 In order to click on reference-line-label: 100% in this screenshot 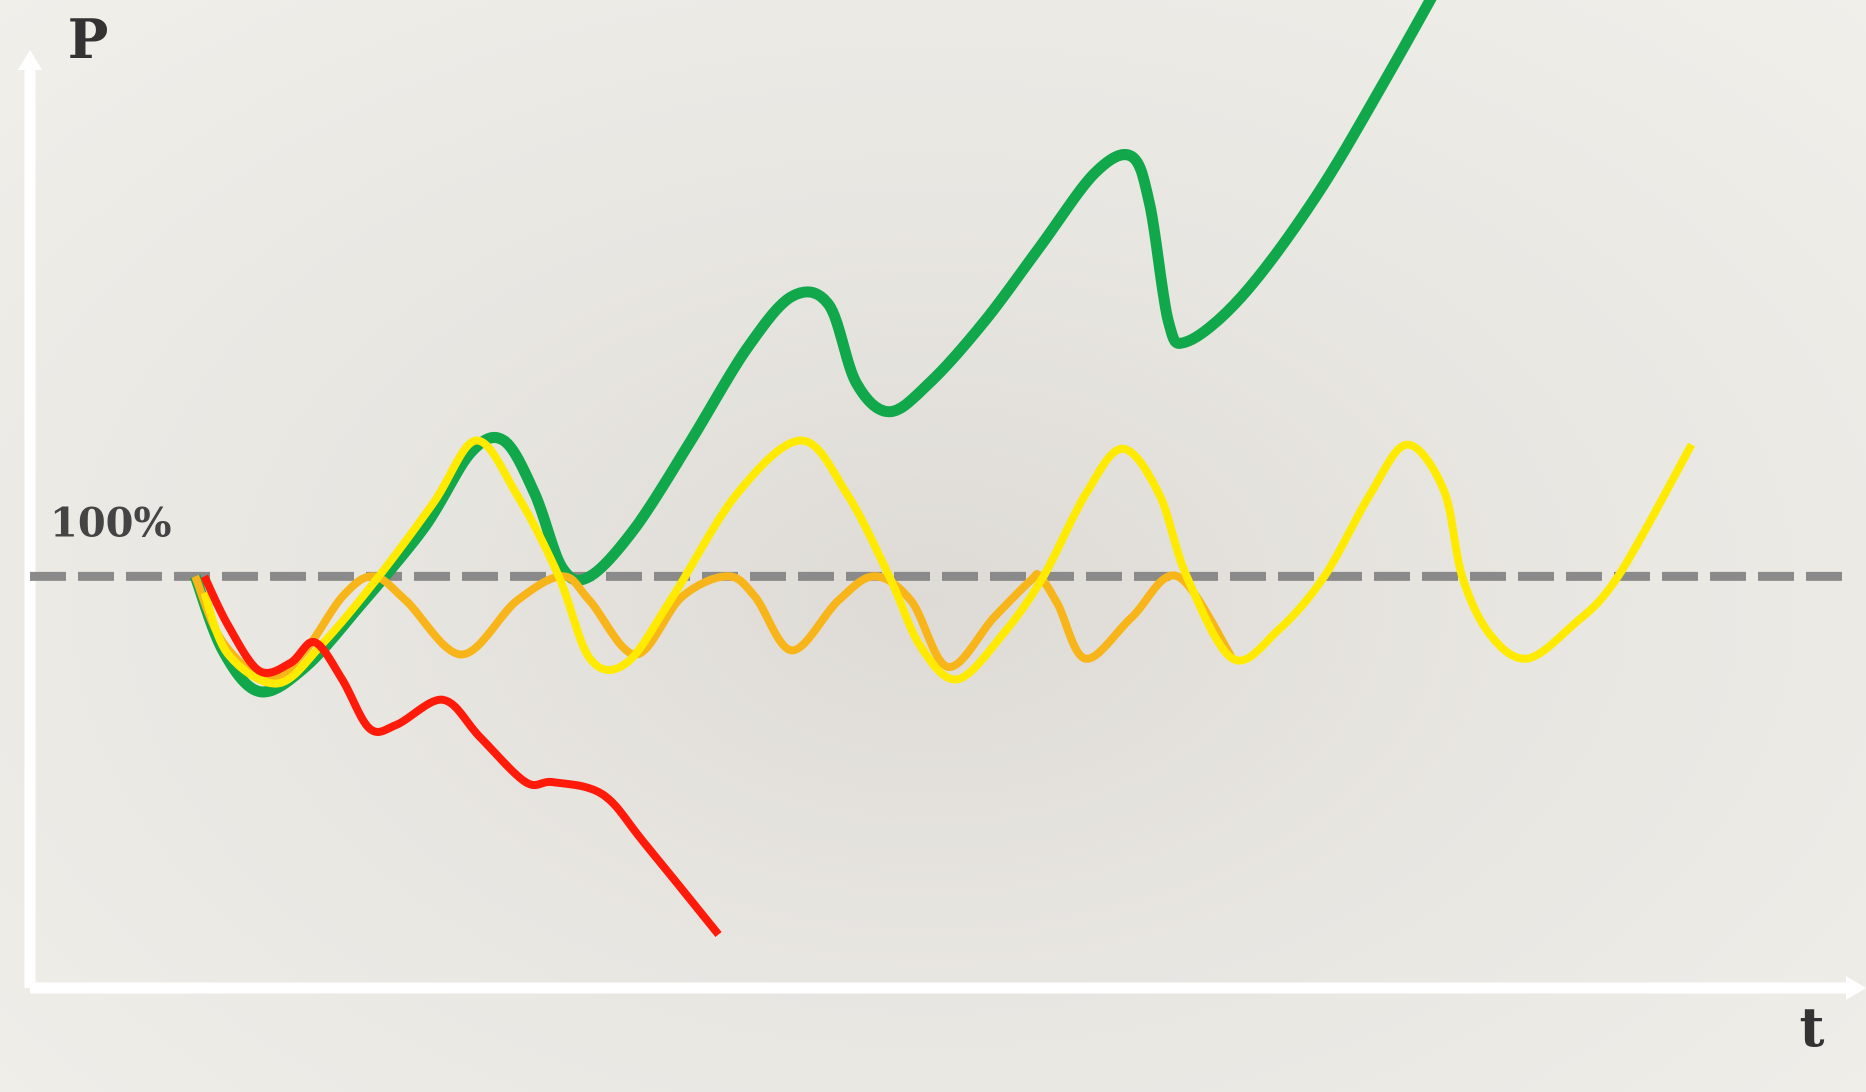, I will do `click(111, 522)`.